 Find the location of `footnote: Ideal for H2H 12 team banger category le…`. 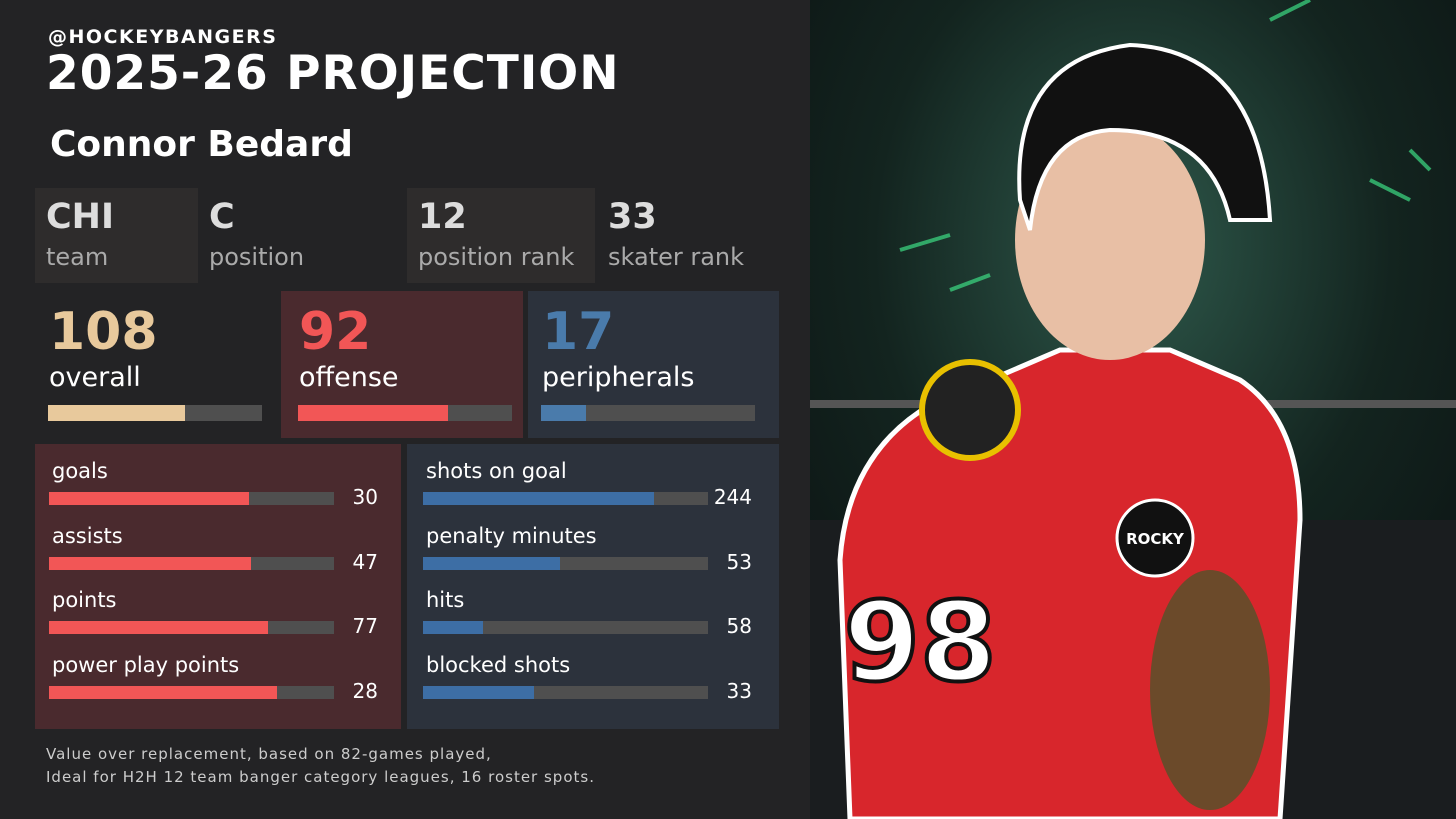

footnote: Ideal for H2H 12 team banger category le… is located at coordinates (320, 777).